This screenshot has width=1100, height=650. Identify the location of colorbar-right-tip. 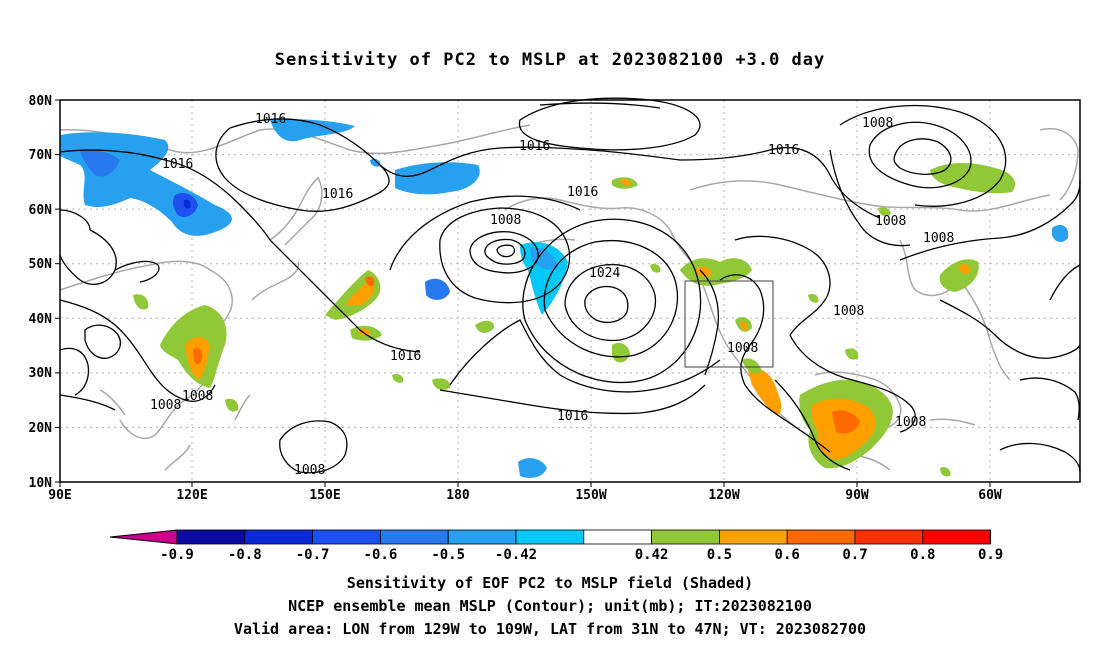
(990, 537).